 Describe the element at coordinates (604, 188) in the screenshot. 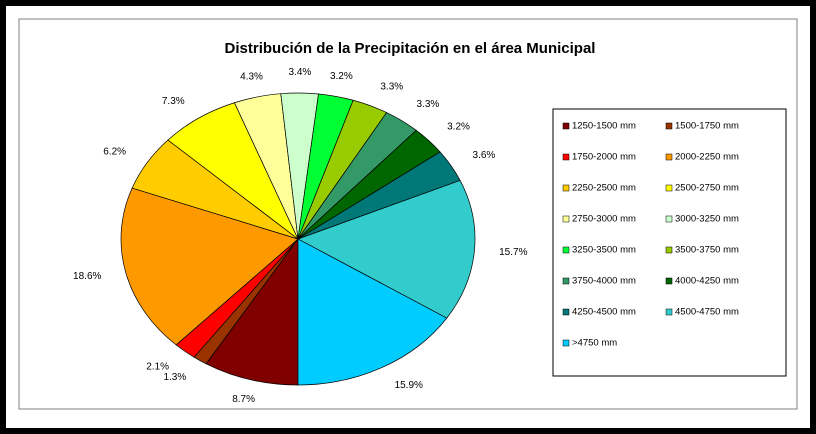

I see `legend-label: 2250-2500 mm` at that location.